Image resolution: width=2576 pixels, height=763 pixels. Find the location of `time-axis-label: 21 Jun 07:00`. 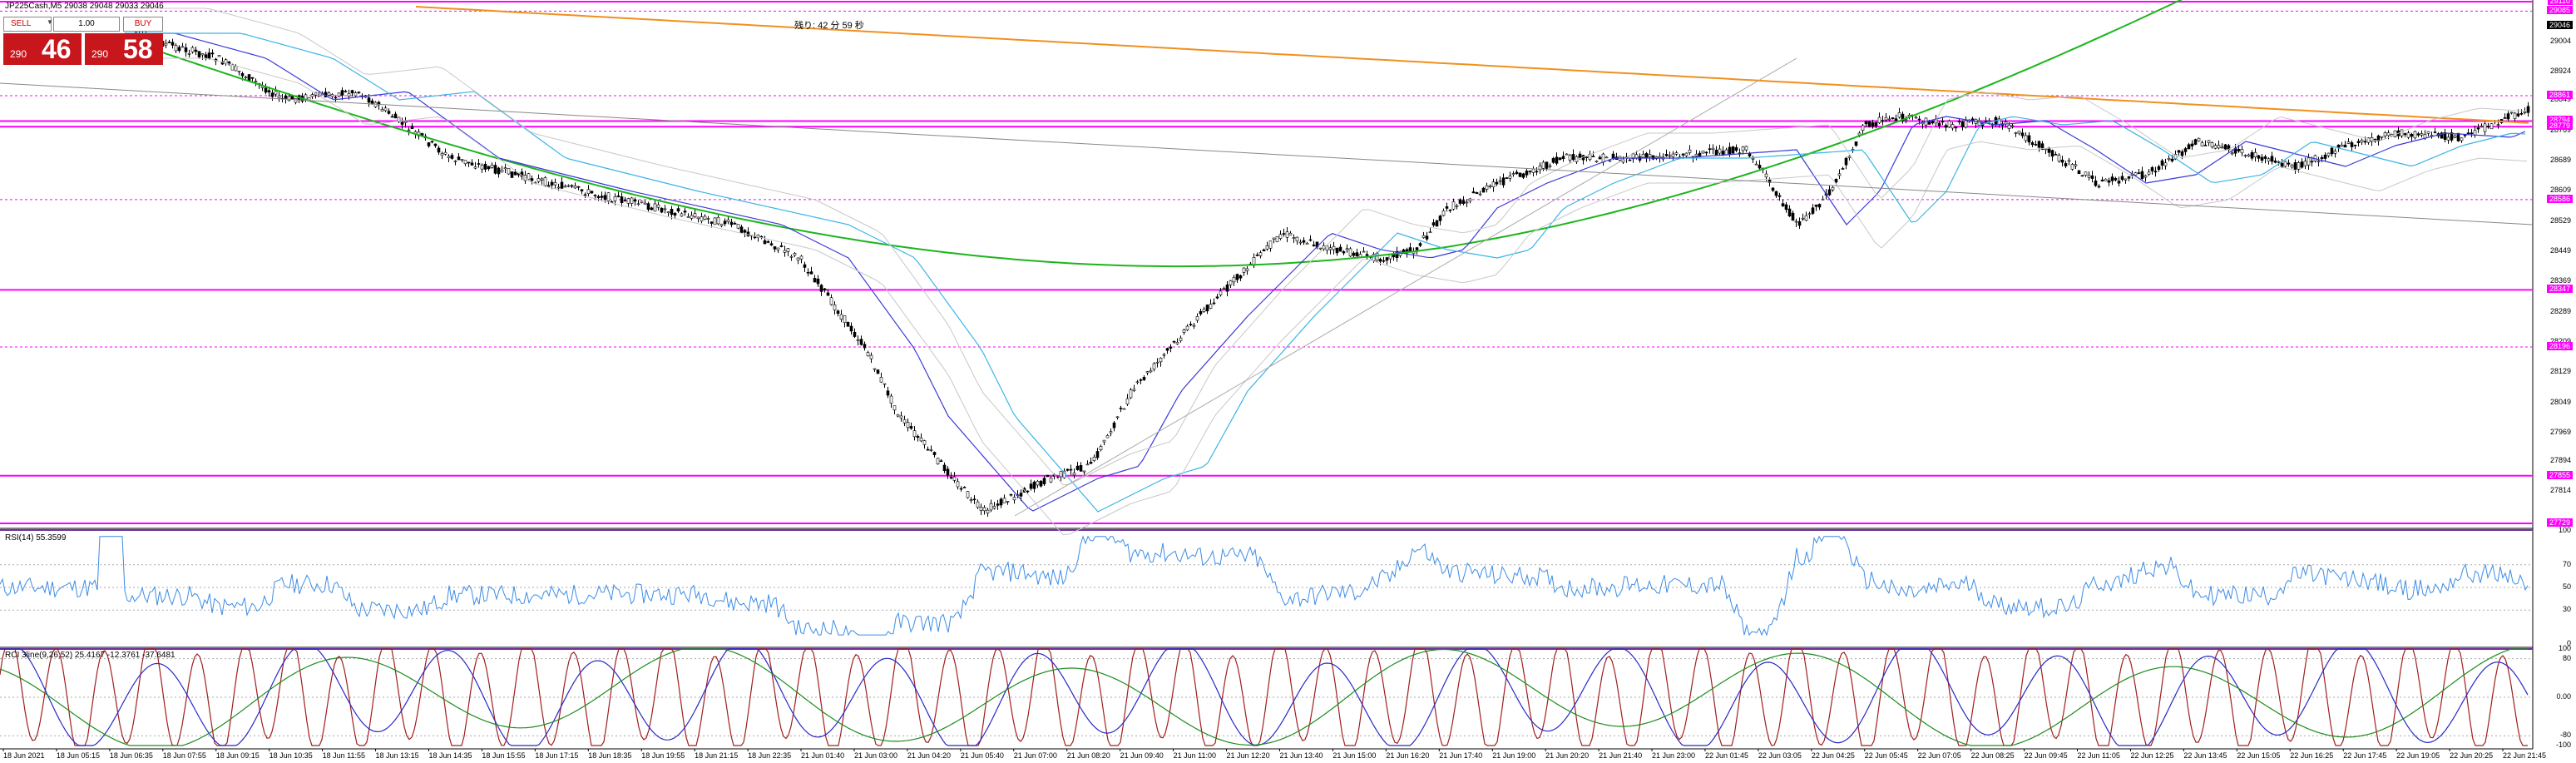

time-axis-label: 21 Jun 07:00 is located at coordinates (1035, 755).